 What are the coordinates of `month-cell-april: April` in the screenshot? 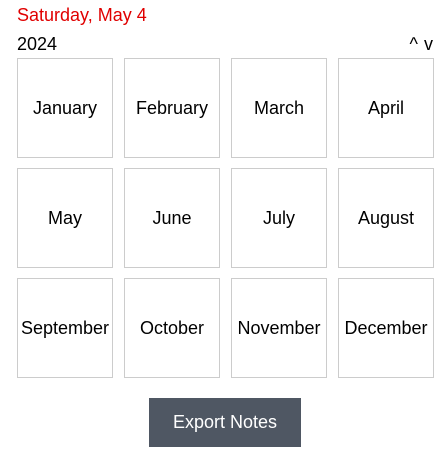 It's located at (386, 108).